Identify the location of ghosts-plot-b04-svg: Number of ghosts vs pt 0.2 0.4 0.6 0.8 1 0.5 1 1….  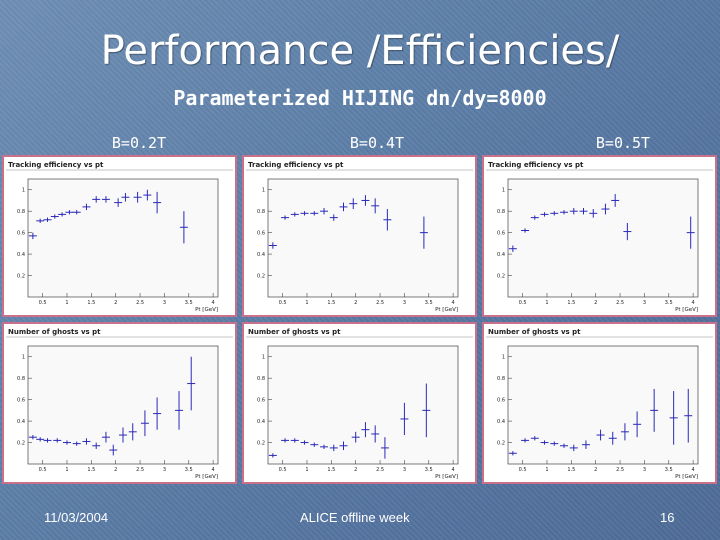
(359, 404).